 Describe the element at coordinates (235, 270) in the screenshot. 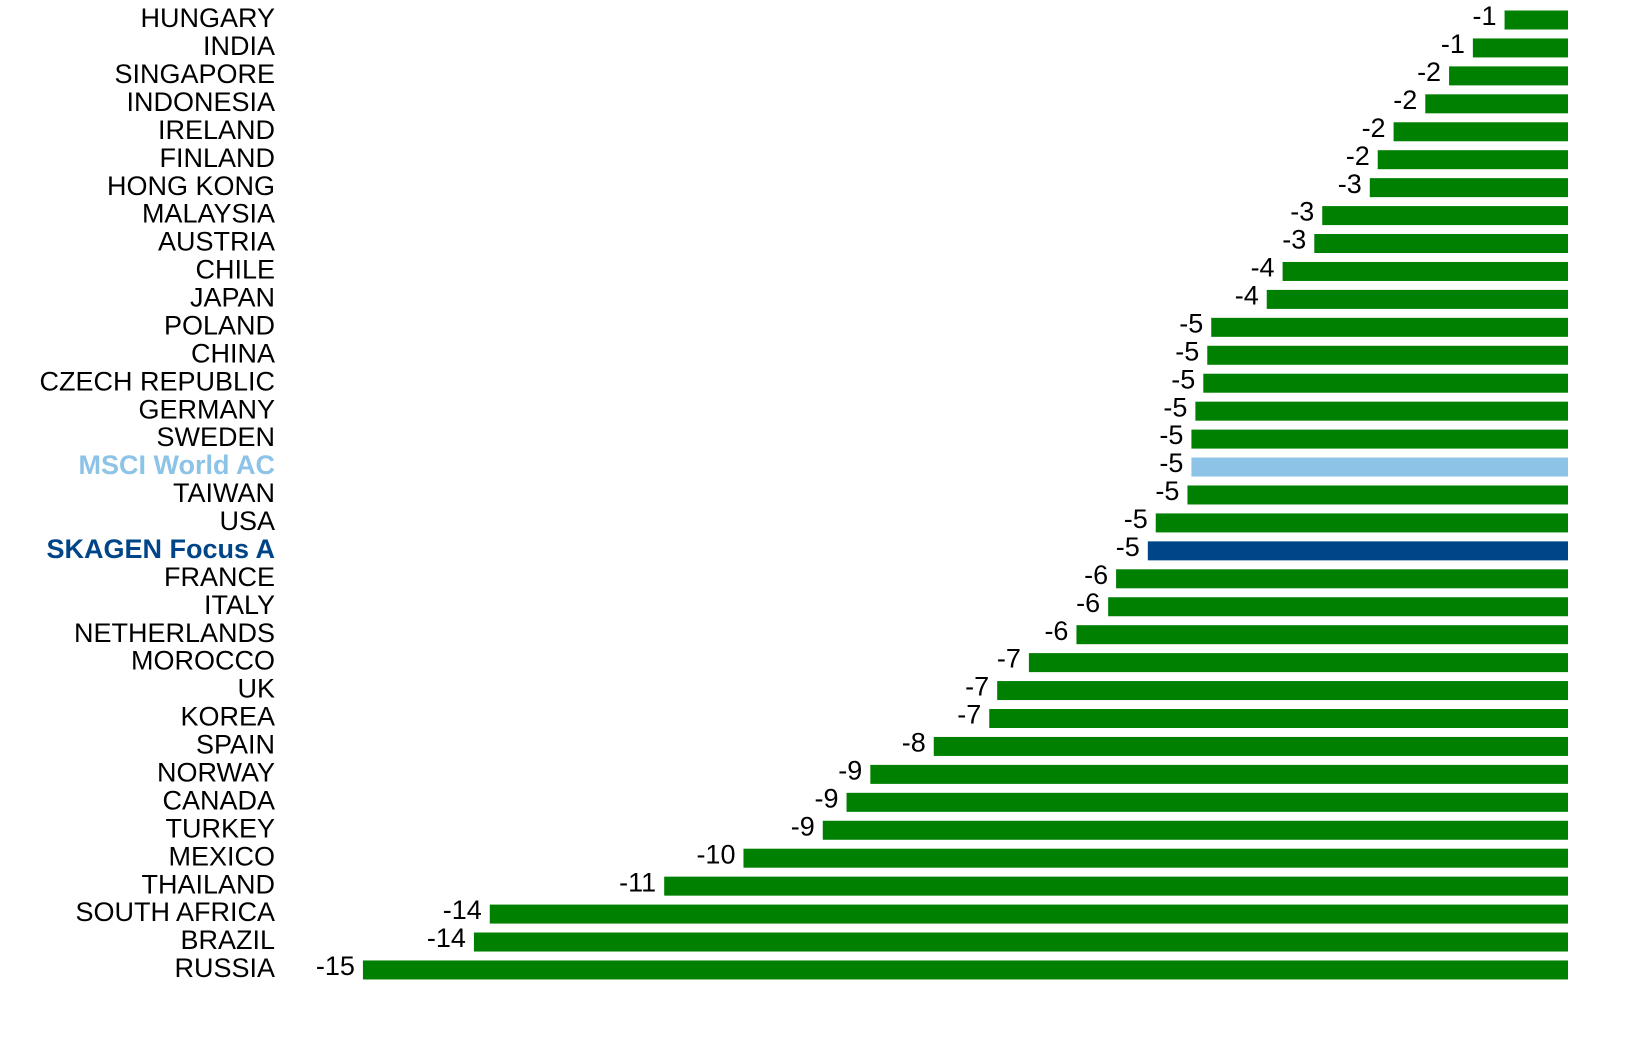

I see `category-label: CHILE` at that location.